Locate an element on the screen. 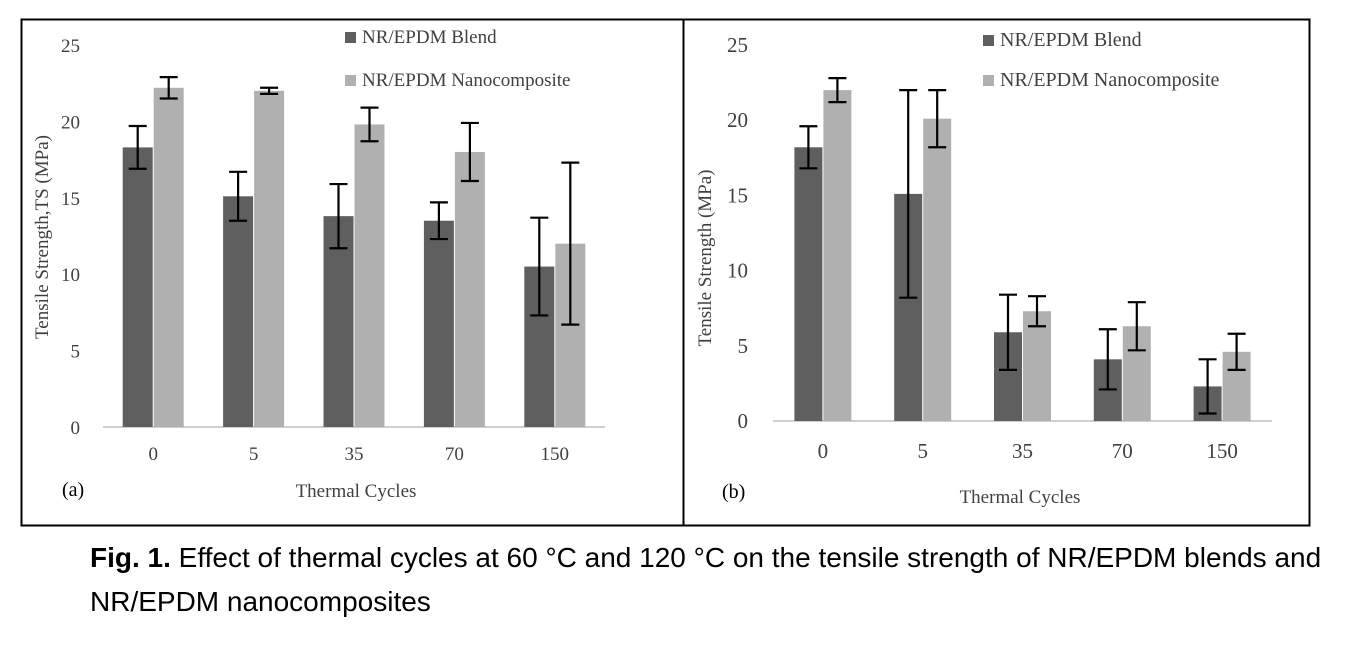  y-axis-label: Tensile Strength (MPa) is located at coordinates (705, 257).